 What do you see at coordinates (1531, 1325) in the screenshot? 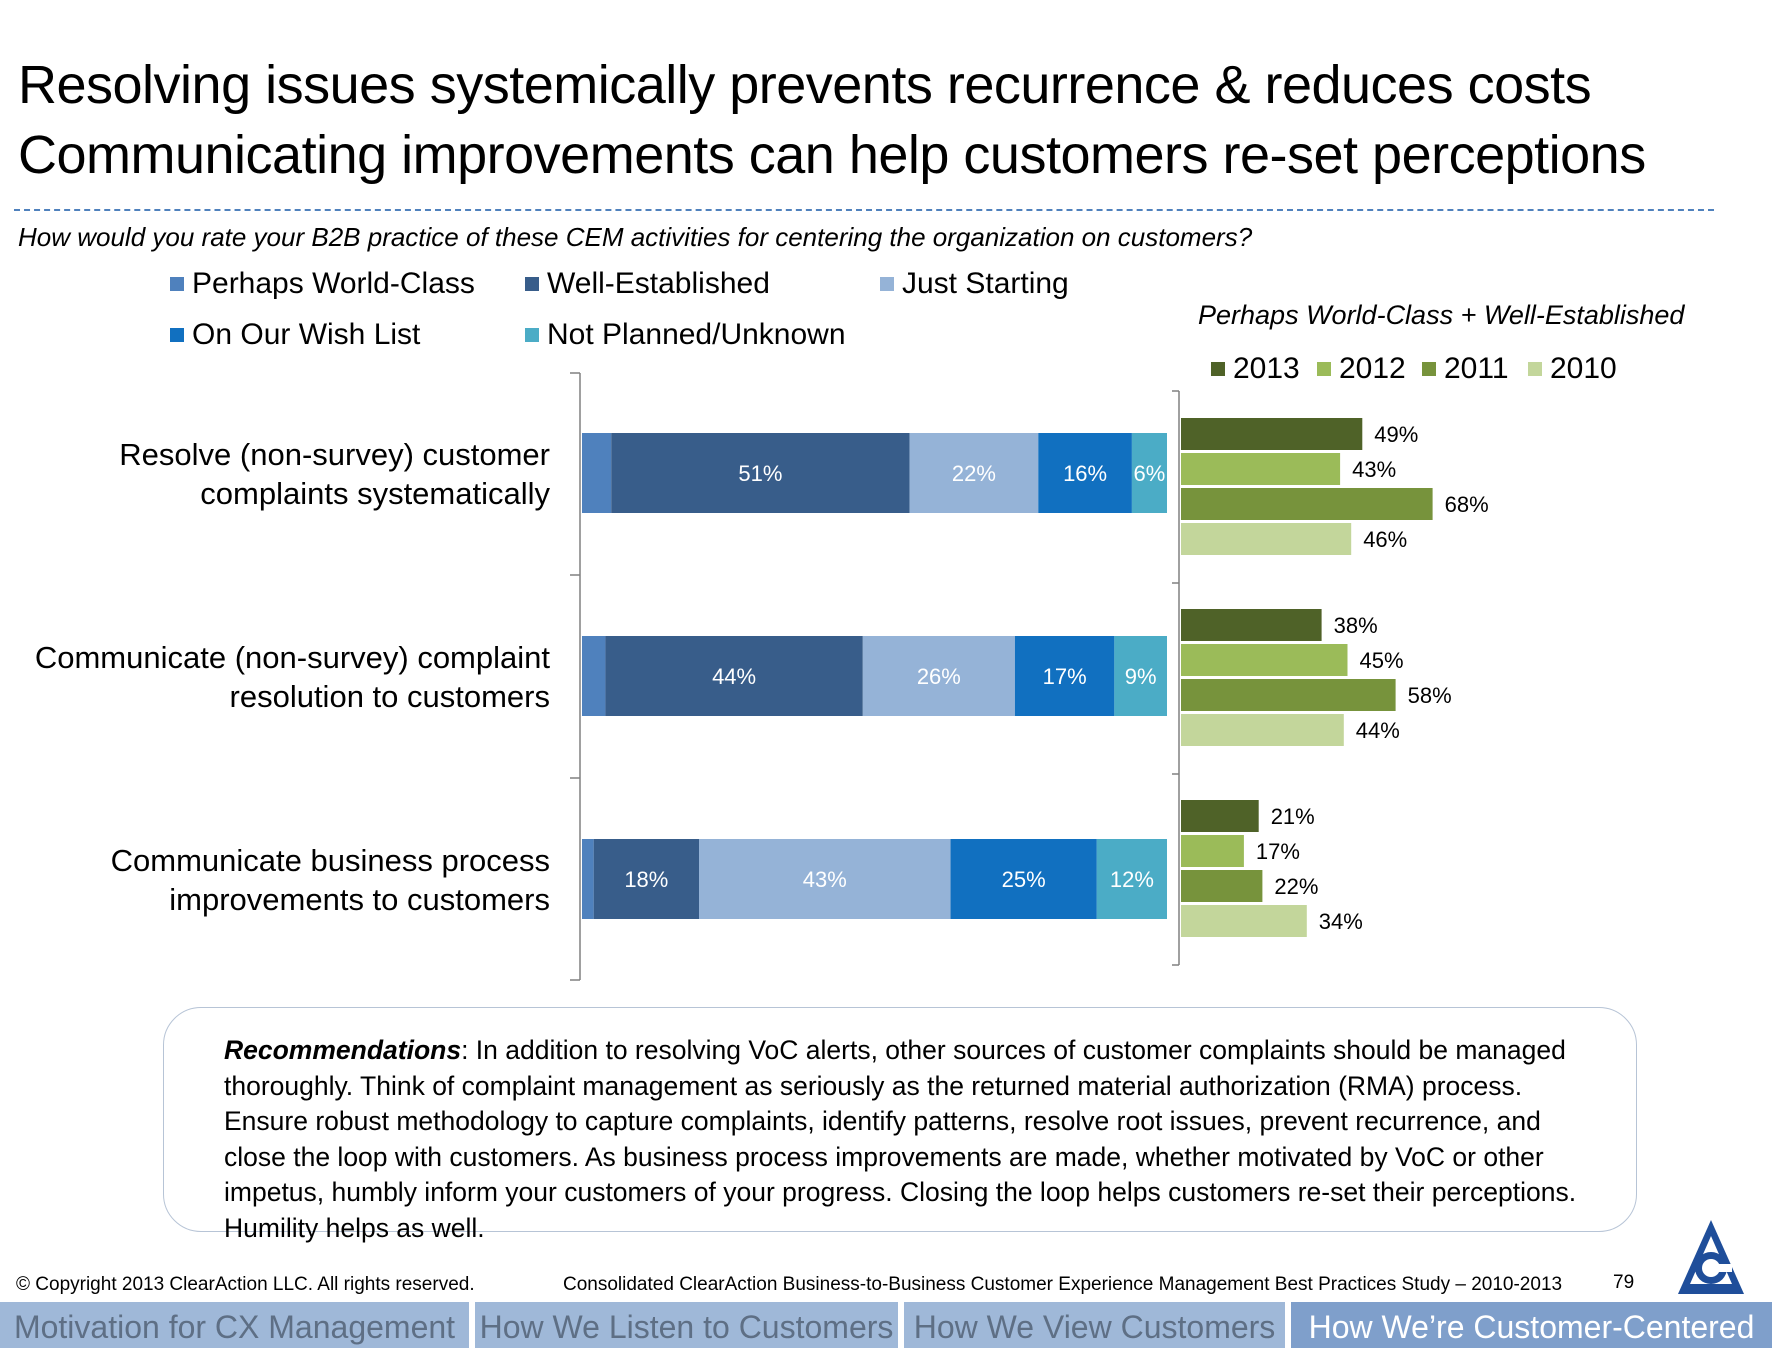
I see `nav-tab-customer-centered: How We’re Customer-Centered` at bounding box center [1531, 1325].